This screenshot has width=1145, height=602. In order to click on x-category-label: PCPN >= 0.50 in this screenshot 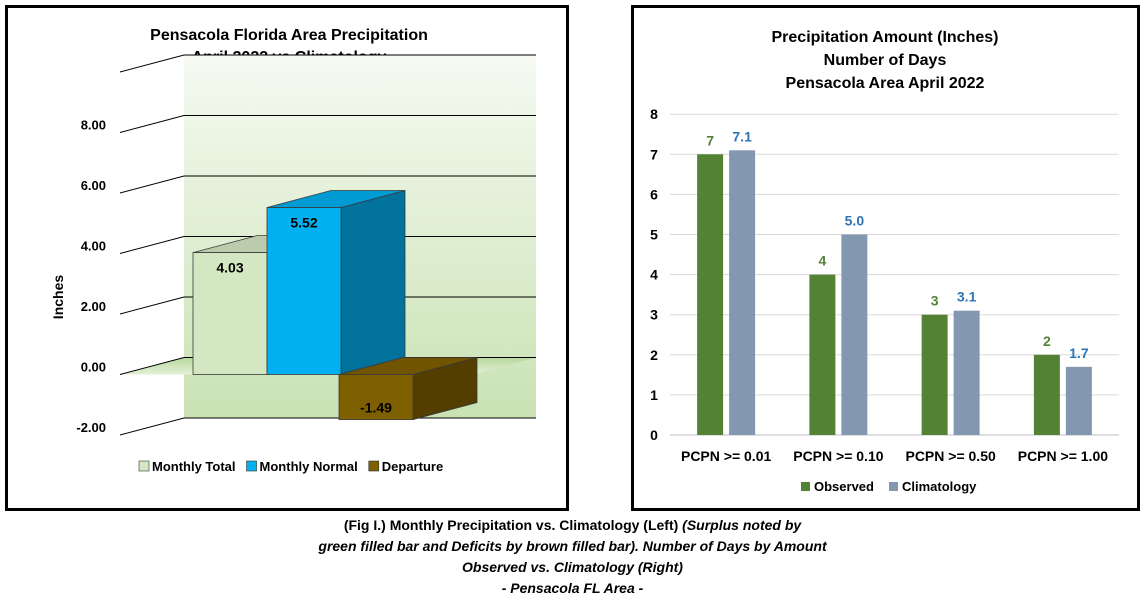, I will do `click(950, 456)`.